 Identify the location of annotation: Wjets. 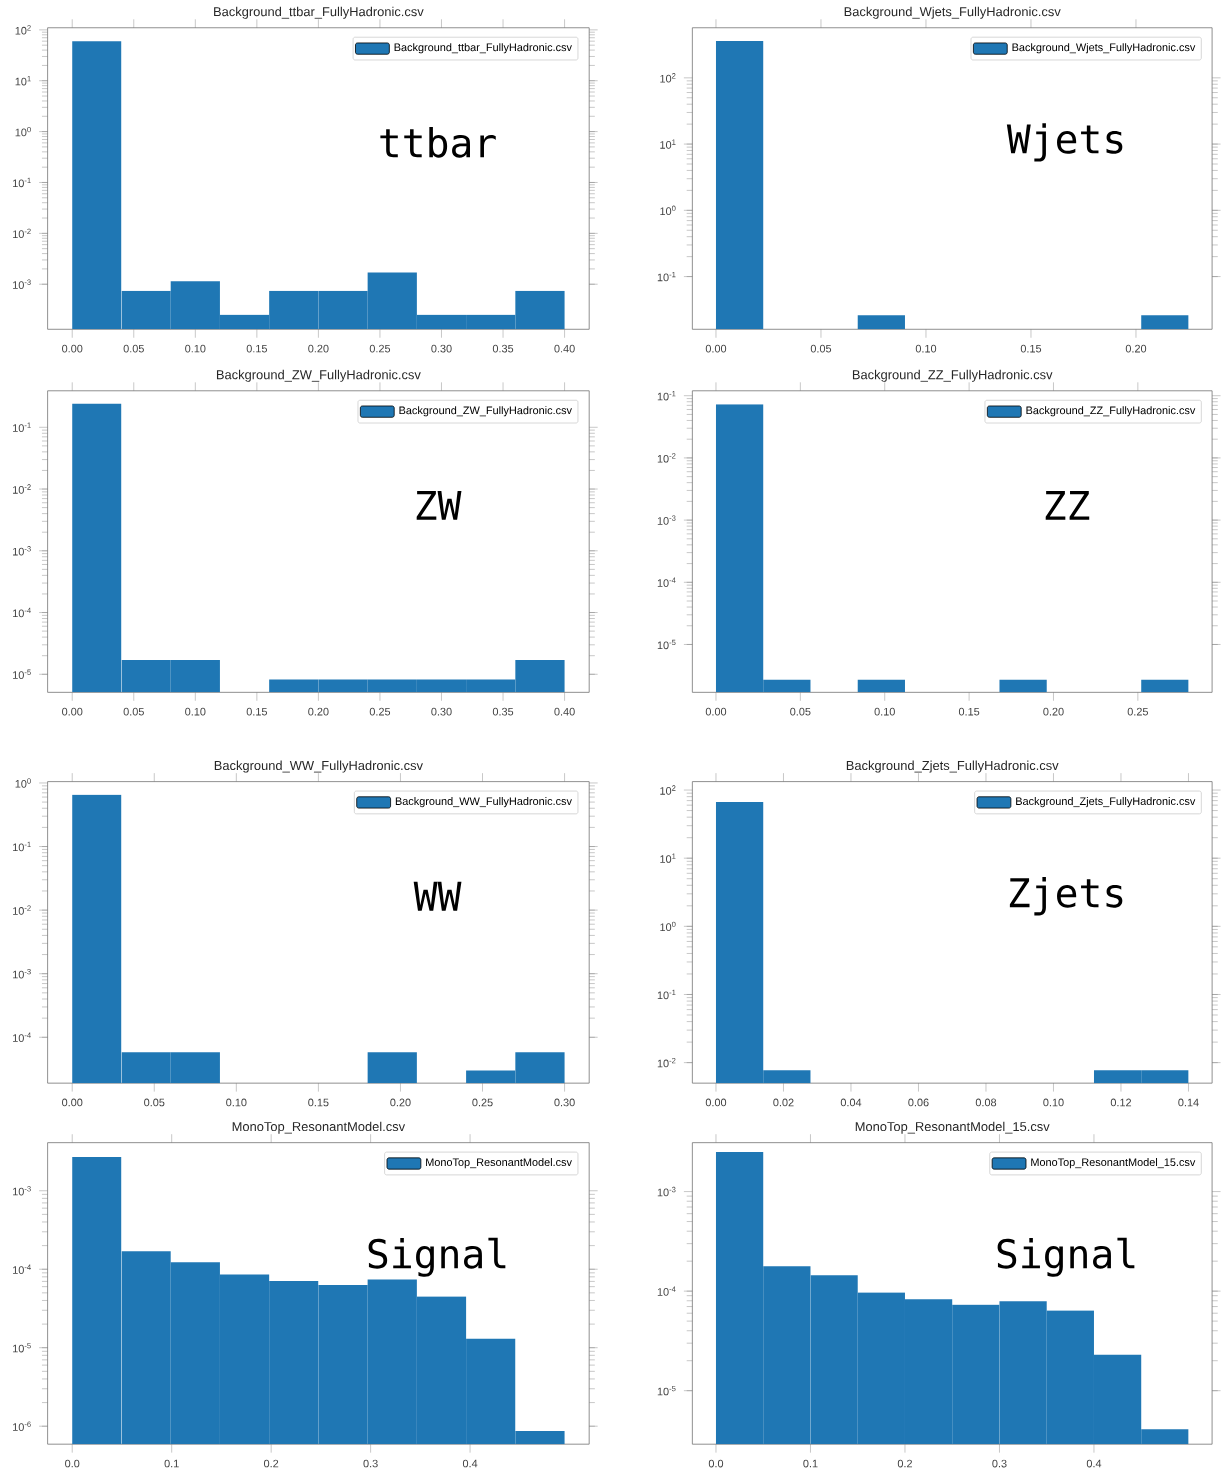
(1064, 142).